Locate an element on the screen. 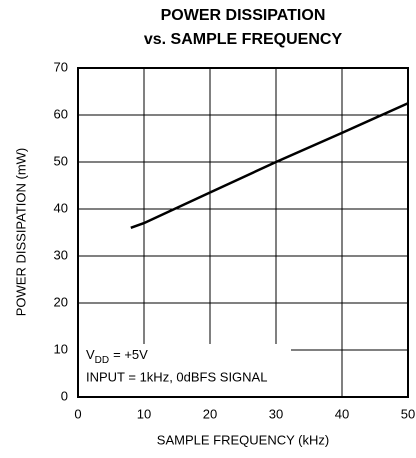 This screenshot has width=416, height=458. x-tick-label: 0 is located at coordinates (77, 413).